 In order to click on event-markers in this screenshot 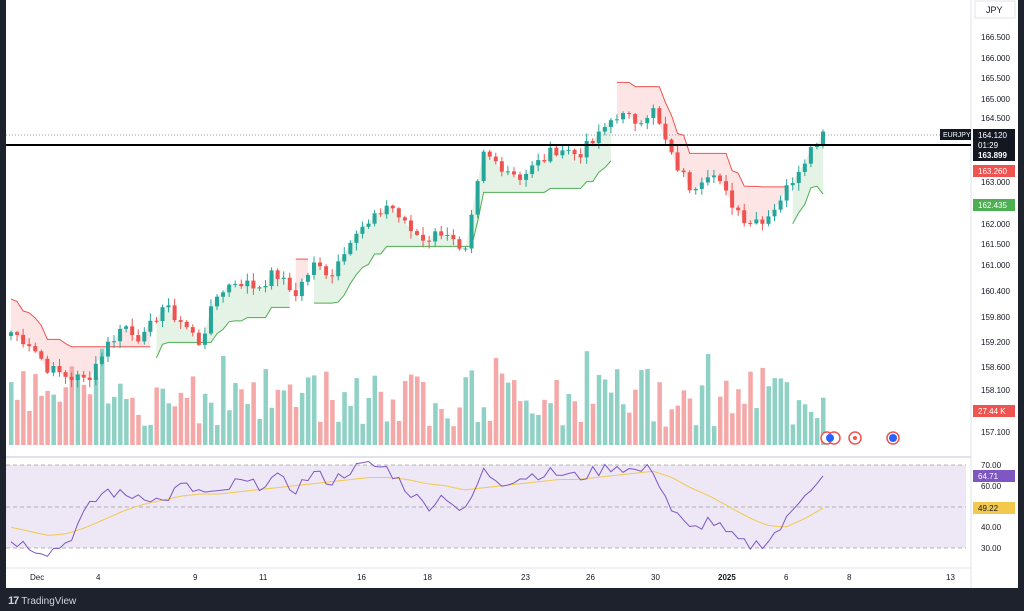, I will do `click(860, 438)`.